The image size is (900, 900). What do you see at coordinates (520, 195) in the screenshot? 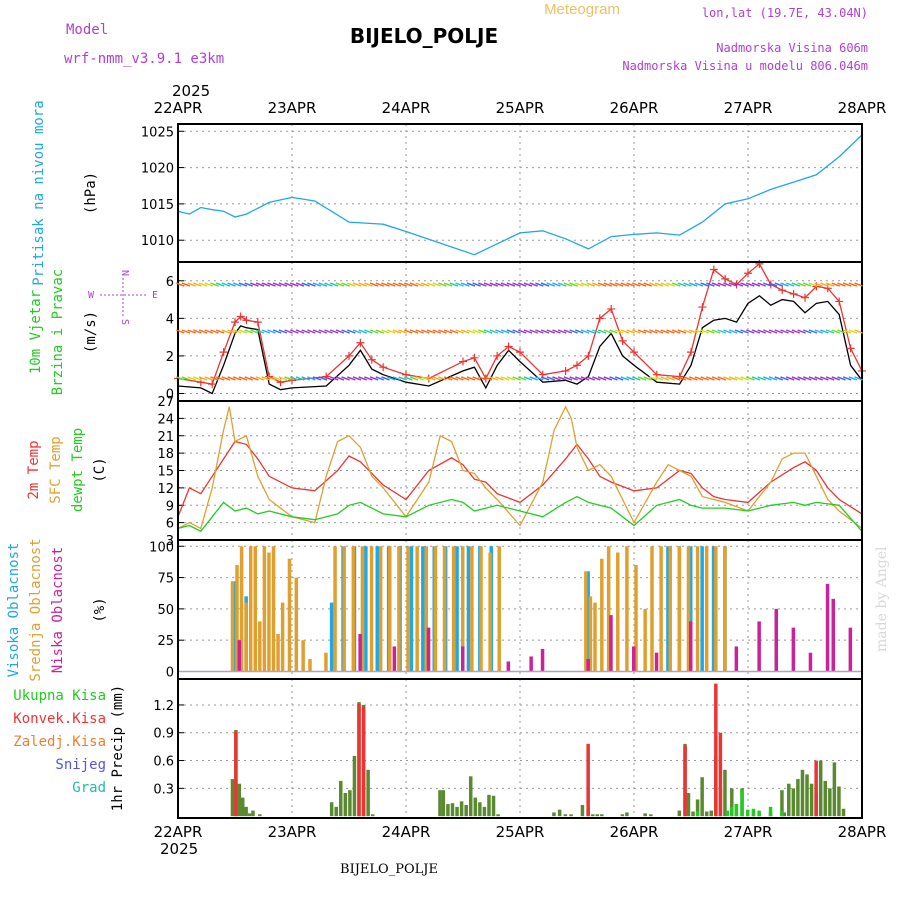
I see `series-line-mslp` at bounding box center [520, 195].